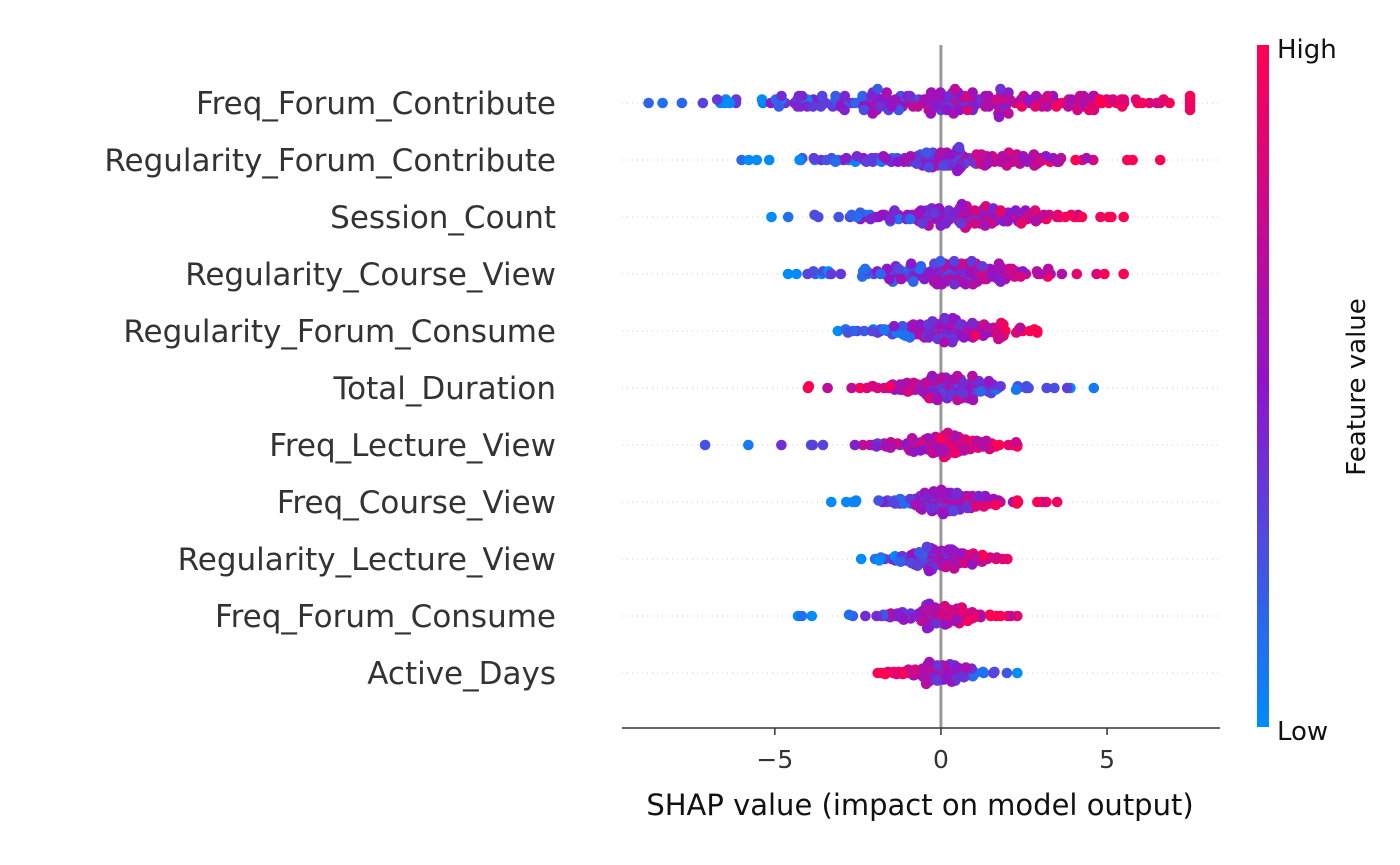 This screenshot has width=1400, height=865. Describe the element at coordinates (1307, 50) in the screenshot. I see `colorbar-high-label: High` at that location.